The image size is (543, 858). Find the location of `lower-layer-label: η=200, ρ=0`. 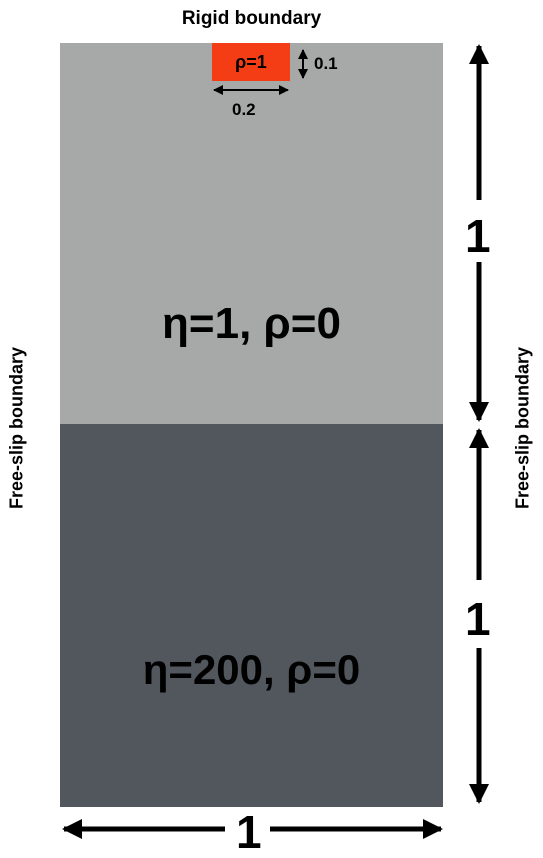

lower-layer-label: η=200, ρ=0 is located at coordinates (251, 669).